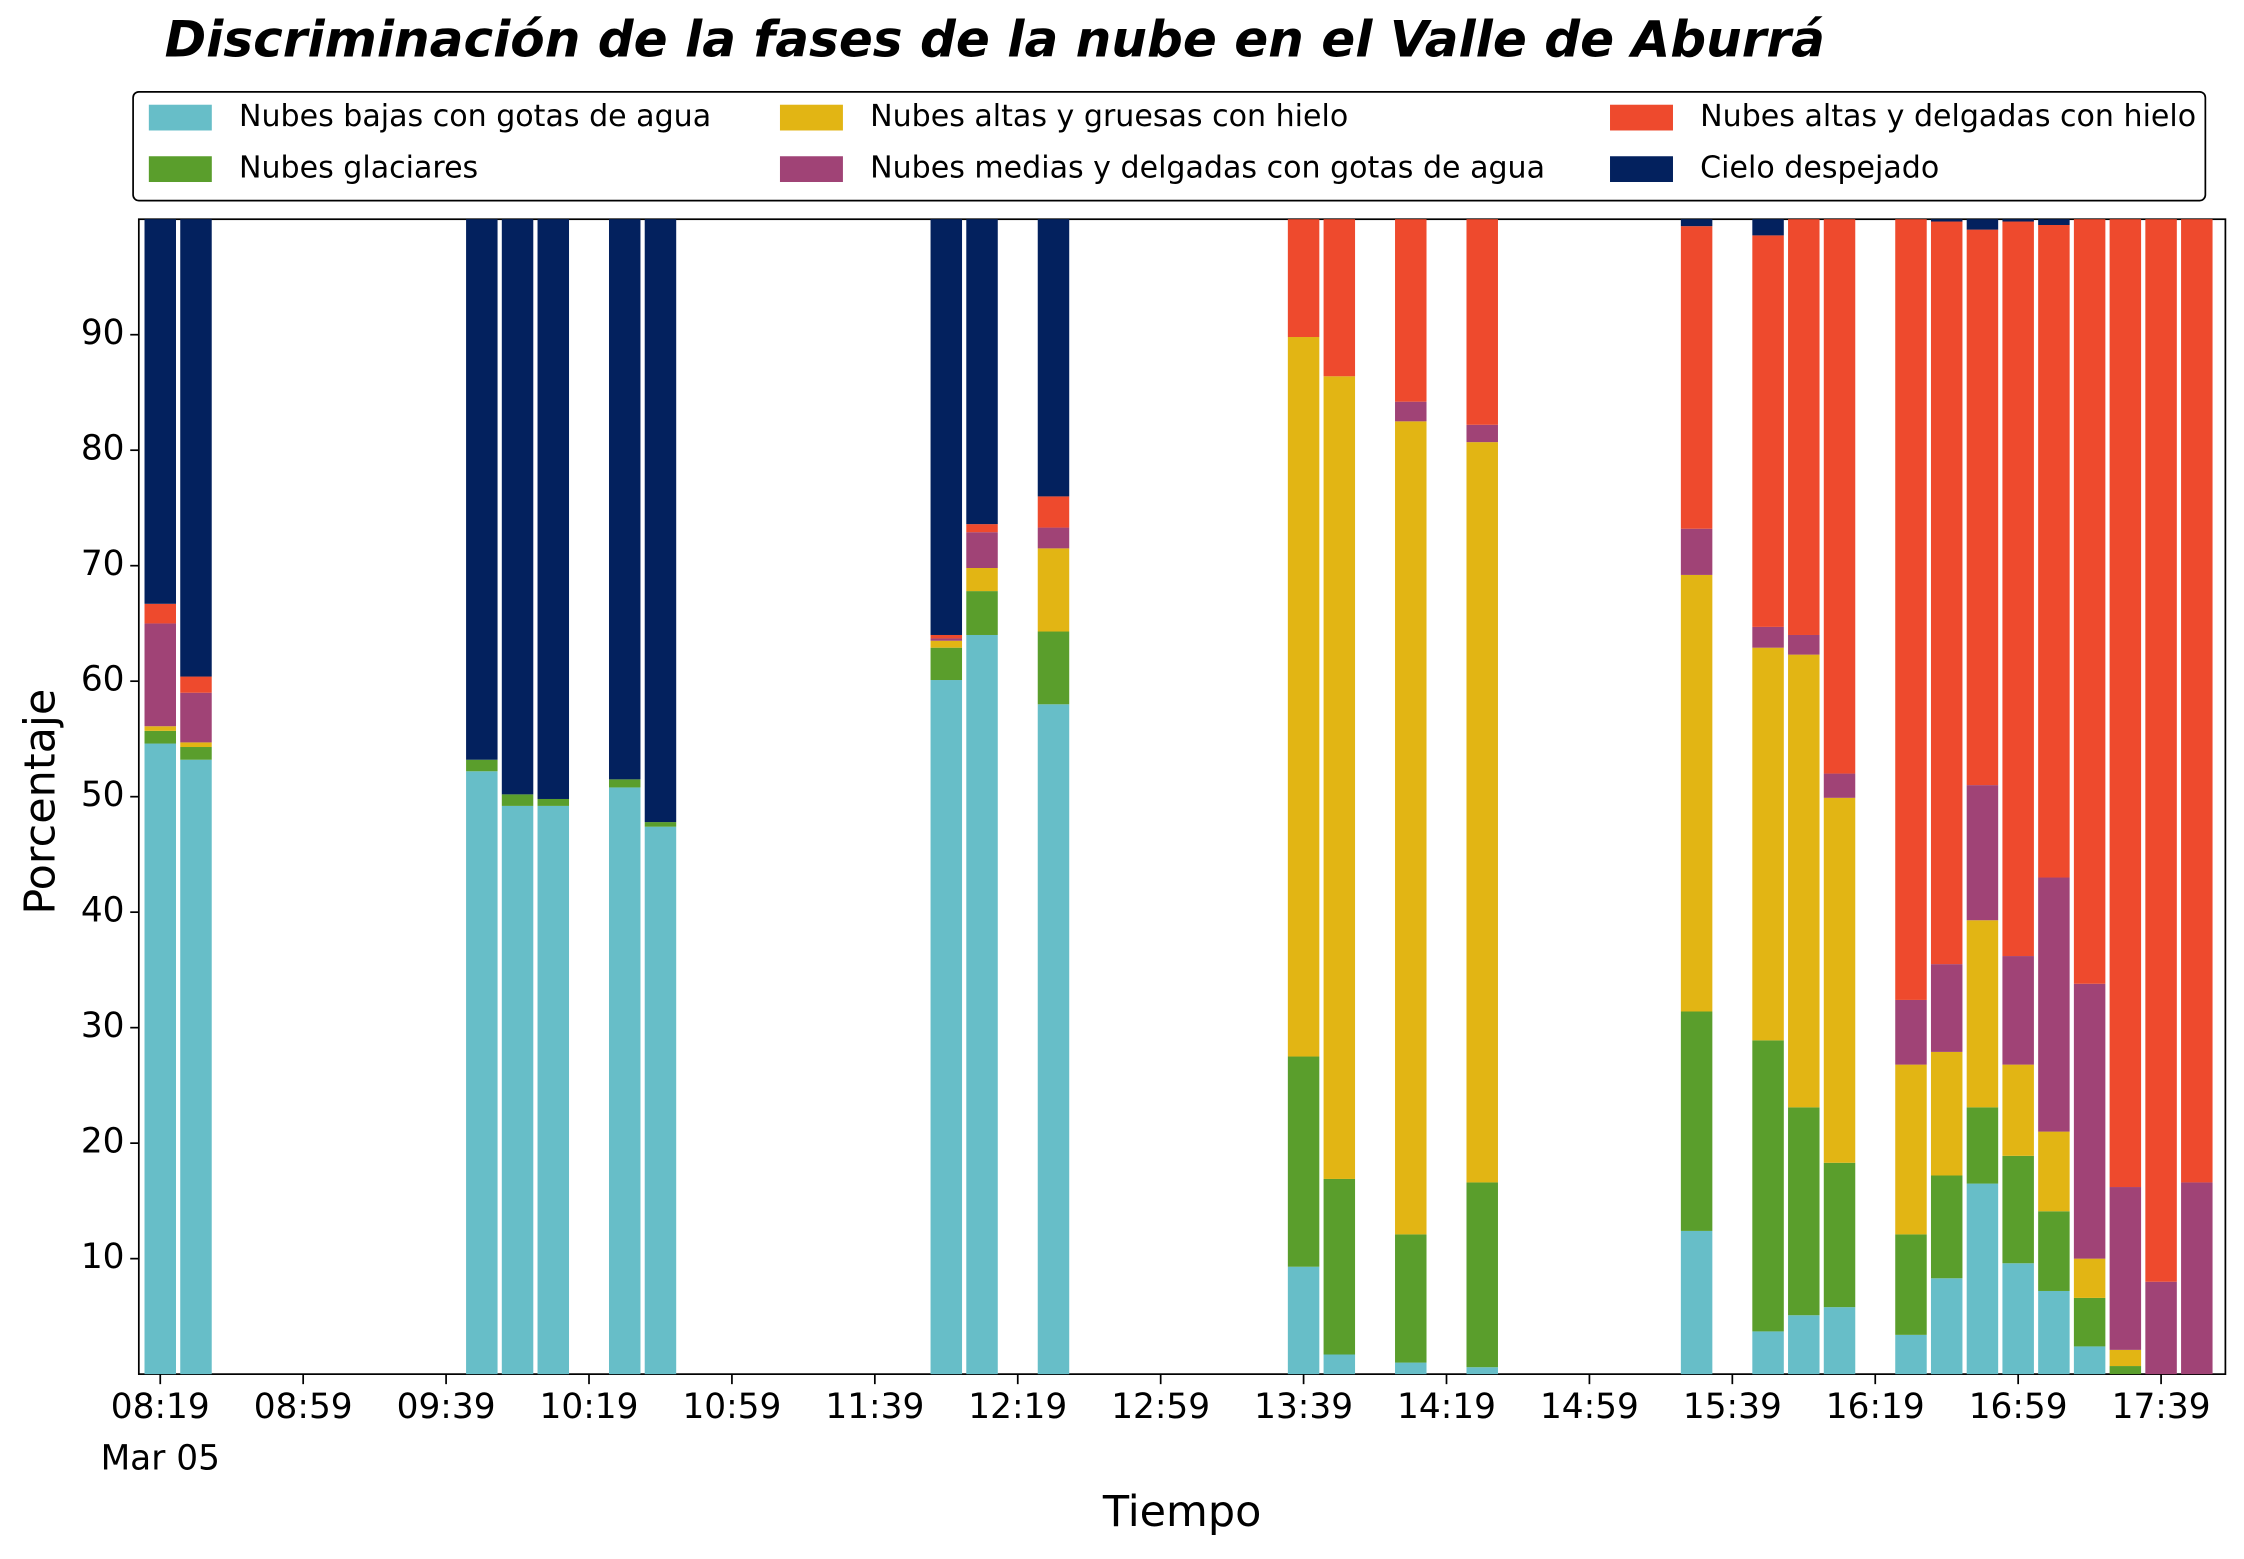 Image resolution: width=2244 pixels, height=1559 pixels. What do you see at coordinates (589, 1407) in the screenshot?
I see `x-tick-label: 10:19` at bounding box center [589, 1407].